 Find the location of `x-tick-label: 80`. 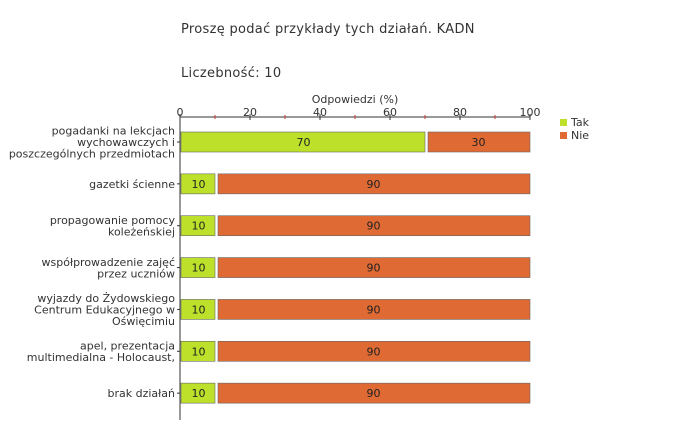

x-tick-label: 80 is located at coordinates (460, 112).